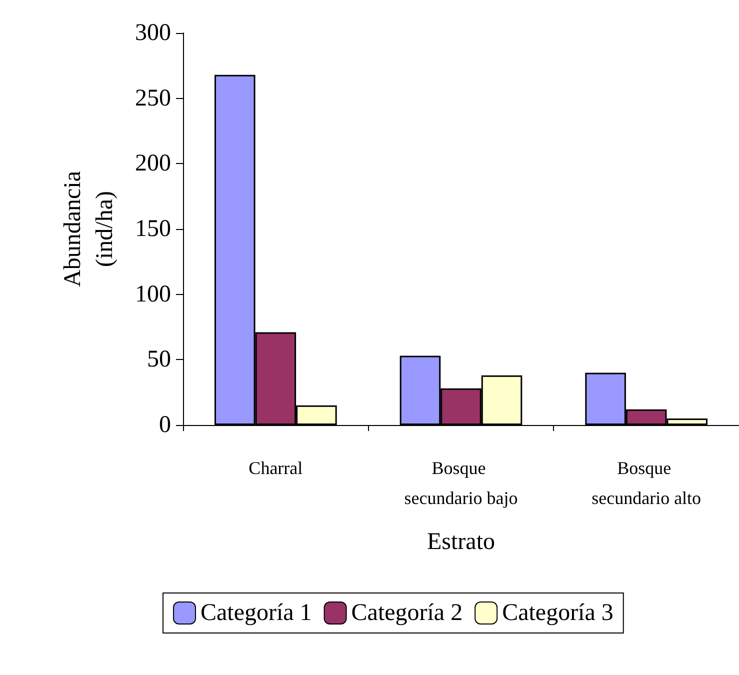  Describe the element at coordinates (153, 98) in the screenshot. I see `y-tick-label: 250` at that location.